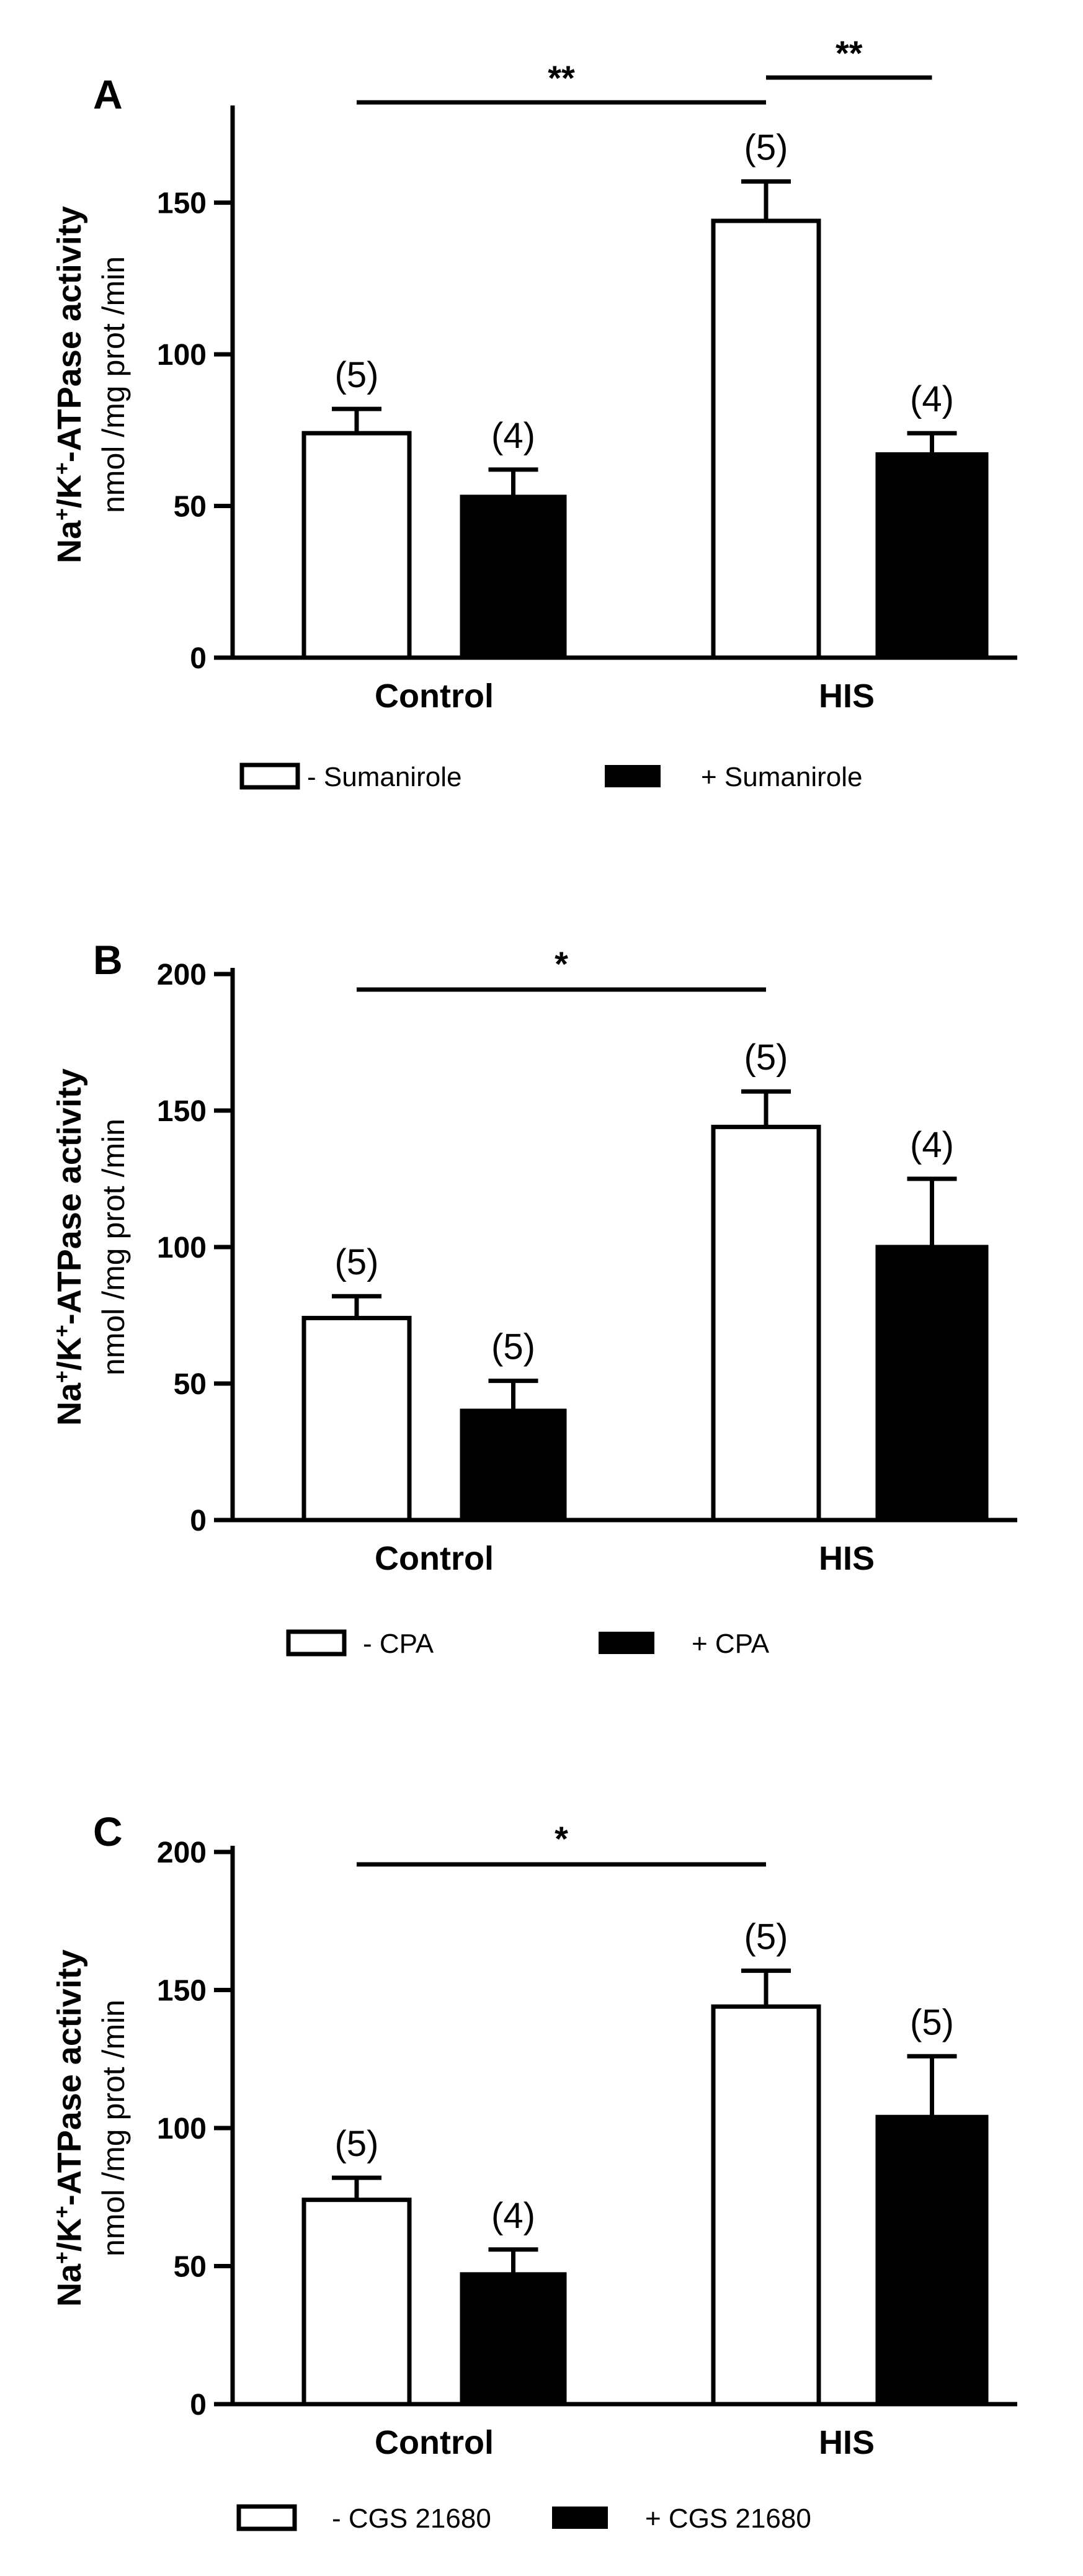 Image resolution: width=1083 pixels, height=2576 pixels. I want to click on legend-label: - CPA, so click(398, 1644).